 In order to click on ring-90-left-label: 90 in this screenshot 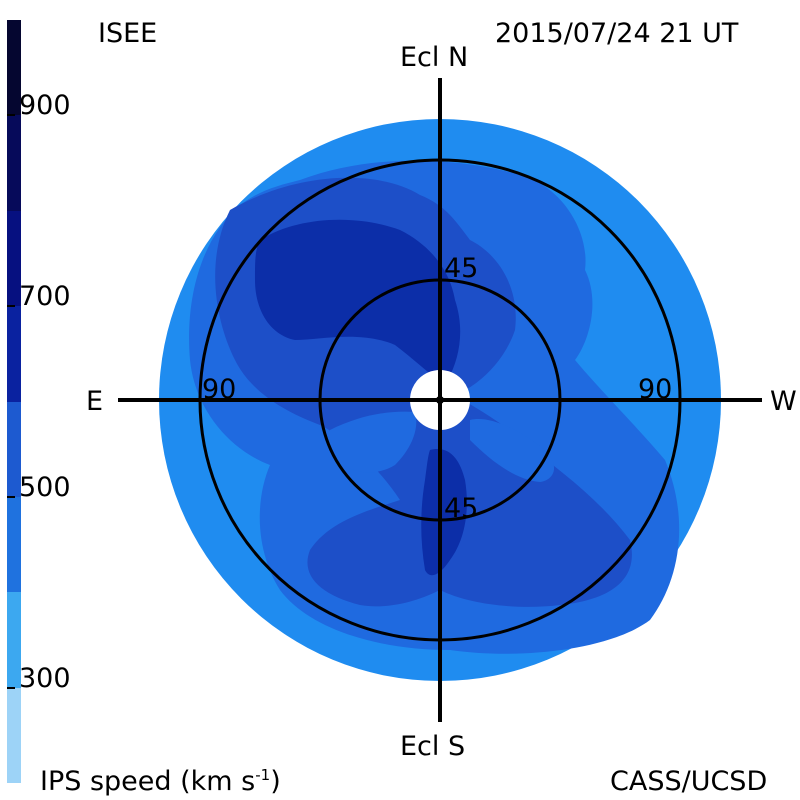, I will do `click(219, 389)`.